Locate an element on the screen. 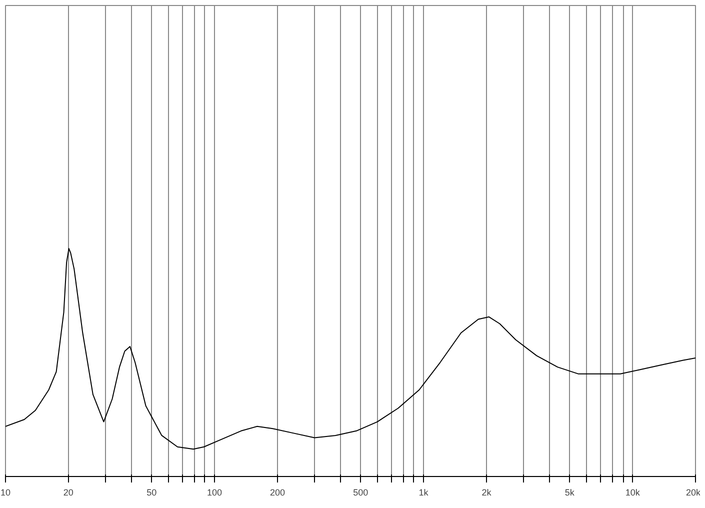 This screenshot has height=508, width=705. x-tick-label: 2k is located at coordinates (487, 493).